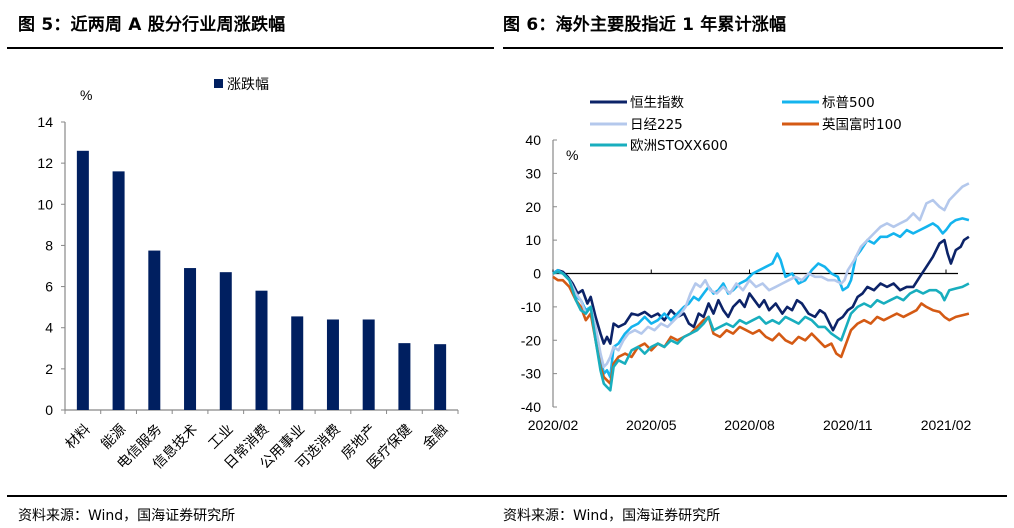 This screenshot has height=528, width=1014. I want to click on y-tick-label: 4, so click(49, 328).